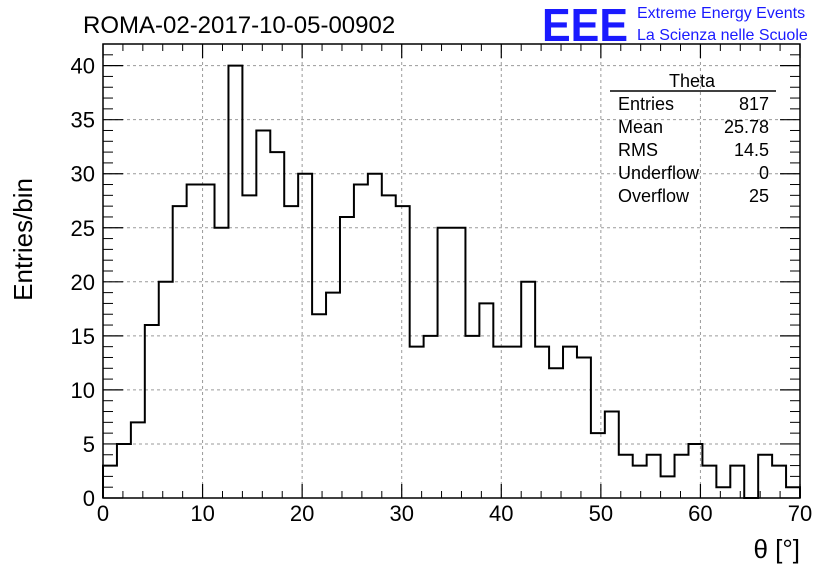 This screenshot has height=572, width=836. I want to click on x-tick-label: 10, so click(202, 513).